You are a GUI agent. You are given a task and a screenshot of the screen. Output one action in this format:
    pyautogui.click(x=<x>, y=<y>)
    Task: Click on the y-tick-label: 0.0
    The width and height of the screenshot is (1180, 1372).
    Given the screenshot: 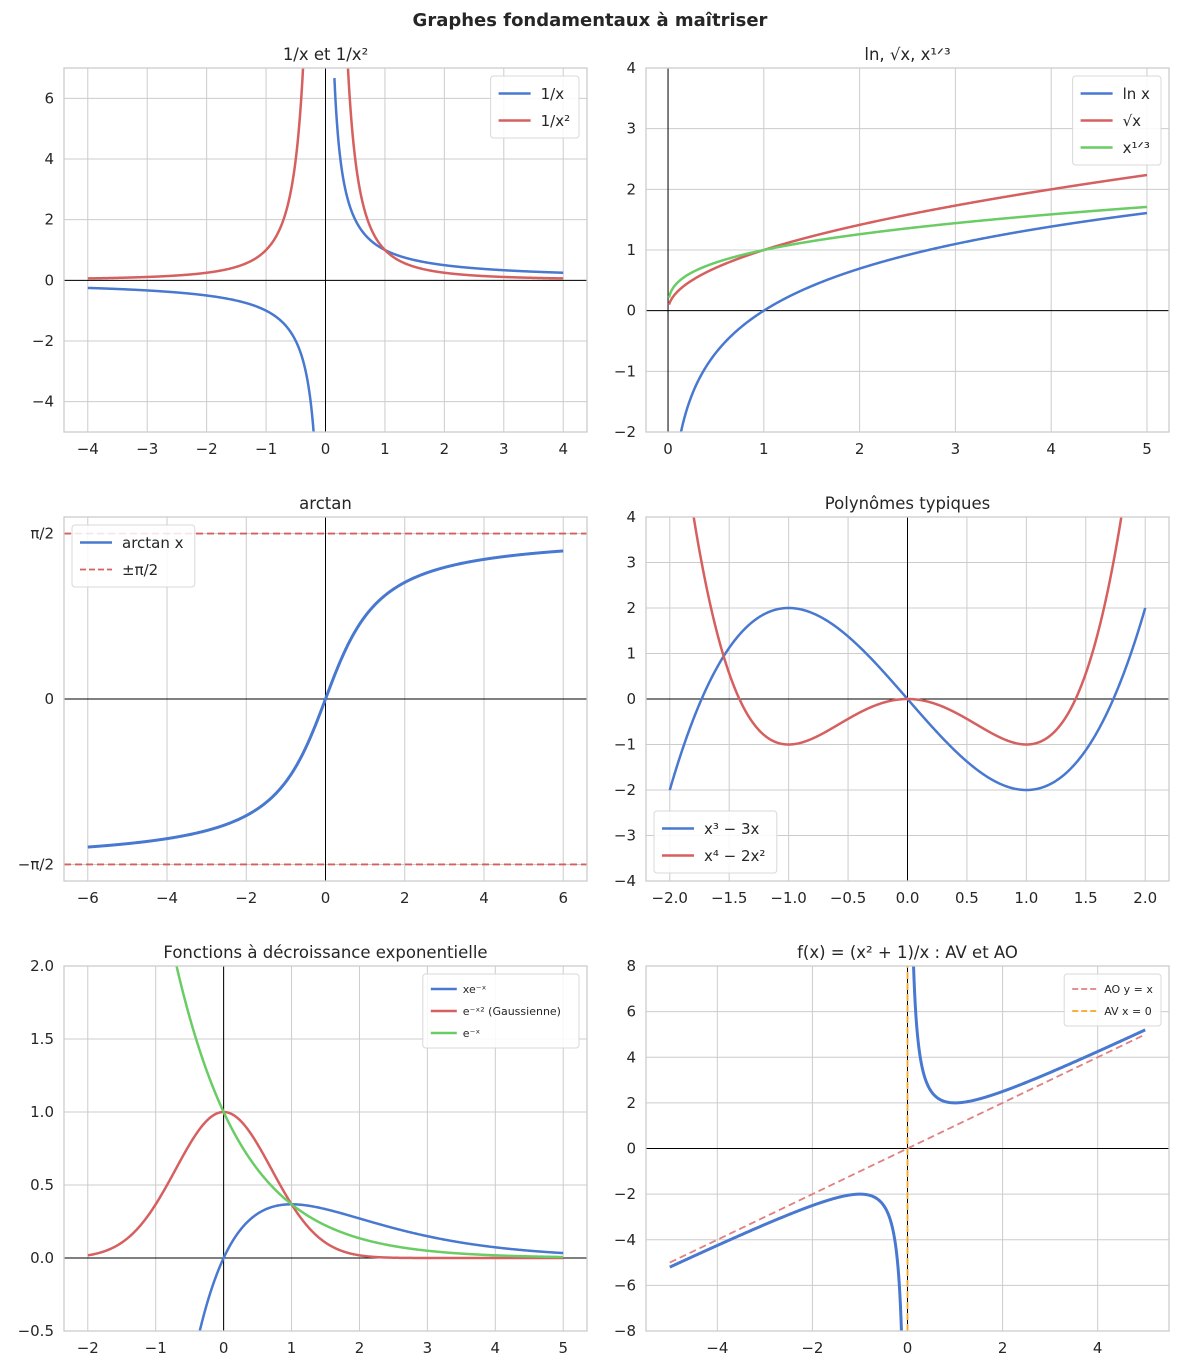 What is the action you would take?
    pyautogui.click(x=42, y=1258)
    